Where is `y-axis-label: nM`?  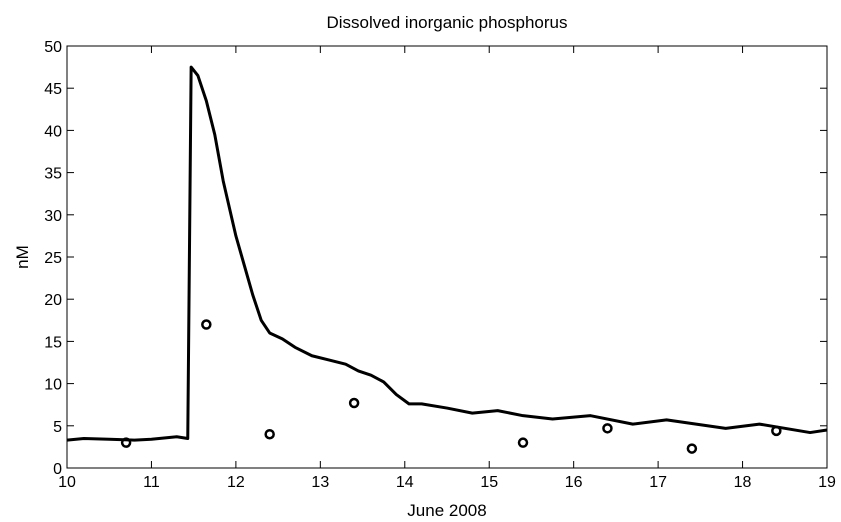 y-axis-label: nM is located at coordinates (22, 257).